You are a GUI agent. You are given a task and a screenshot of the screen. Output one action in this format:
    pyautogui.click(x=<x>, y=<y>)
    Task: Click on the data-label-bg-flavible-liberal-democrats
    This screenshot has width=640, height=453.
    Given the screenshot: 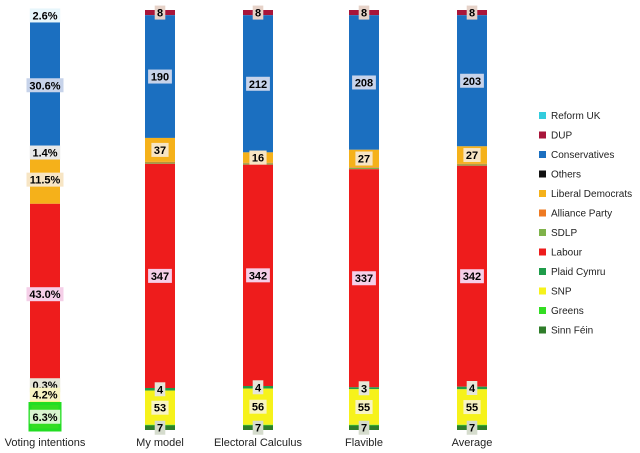 What is the action you would take?
    pyautogui.click(x=364, y=158)
    